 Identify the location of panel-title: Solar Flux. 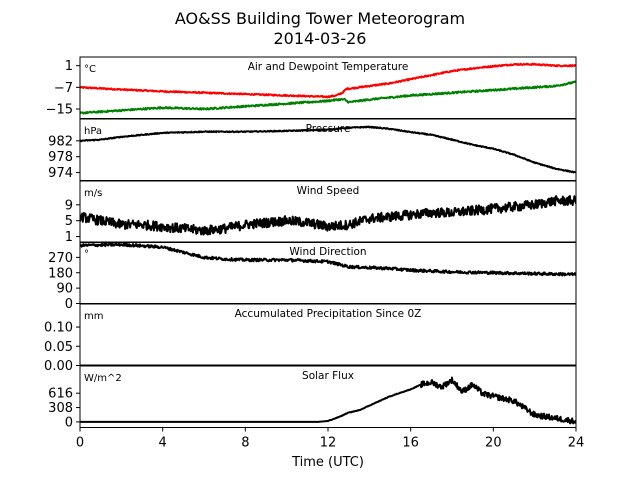
(328, 376).